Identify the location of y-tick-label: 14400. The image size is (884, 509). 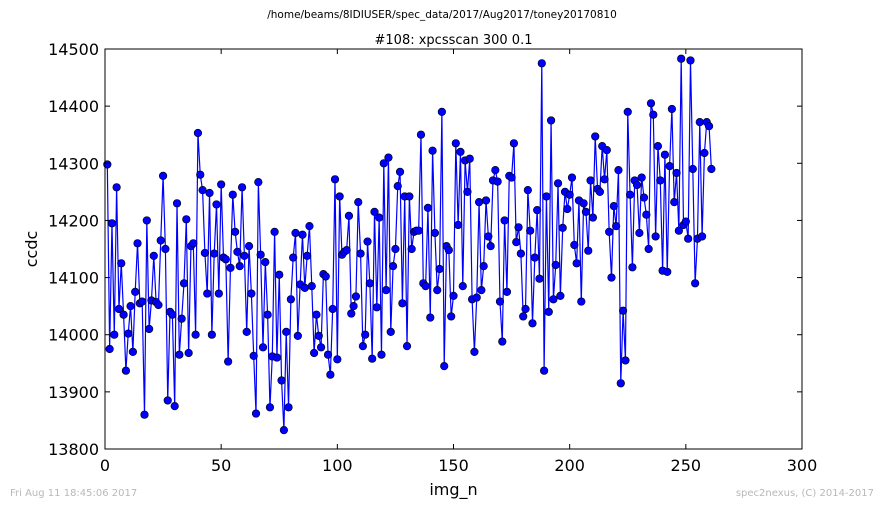
(73, 106).